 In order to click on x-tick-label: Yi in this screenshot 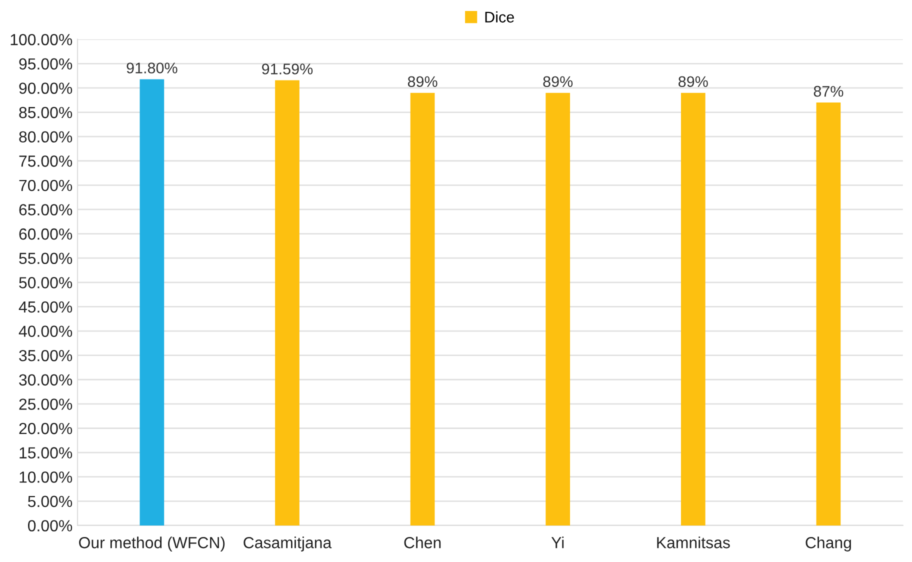, I will do `click(557, 542)`.